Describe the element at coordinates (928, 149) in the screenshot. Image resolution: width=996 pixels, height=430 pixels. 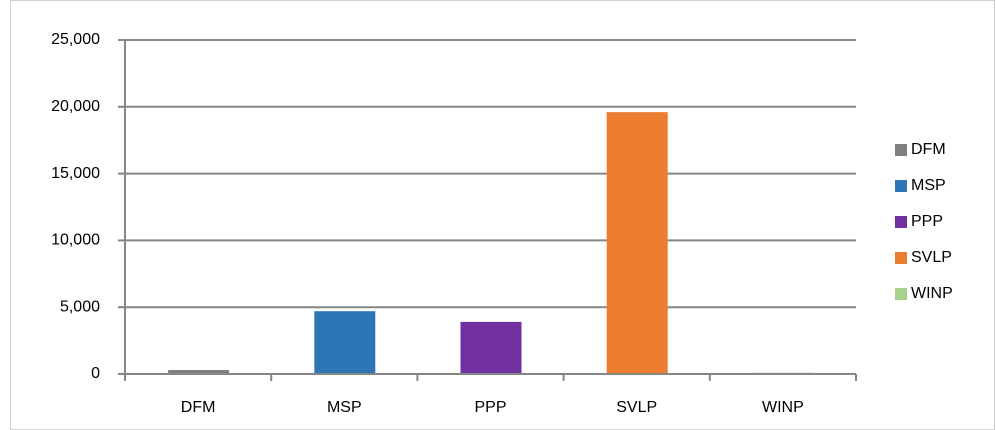
I see `legend-label: DFM` at that location.